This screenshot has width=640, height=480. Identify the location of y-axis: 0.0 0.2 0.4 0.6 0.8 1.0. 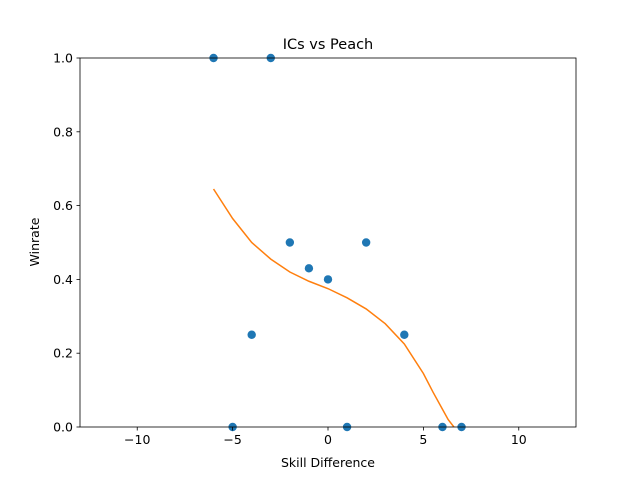
(66, 243).